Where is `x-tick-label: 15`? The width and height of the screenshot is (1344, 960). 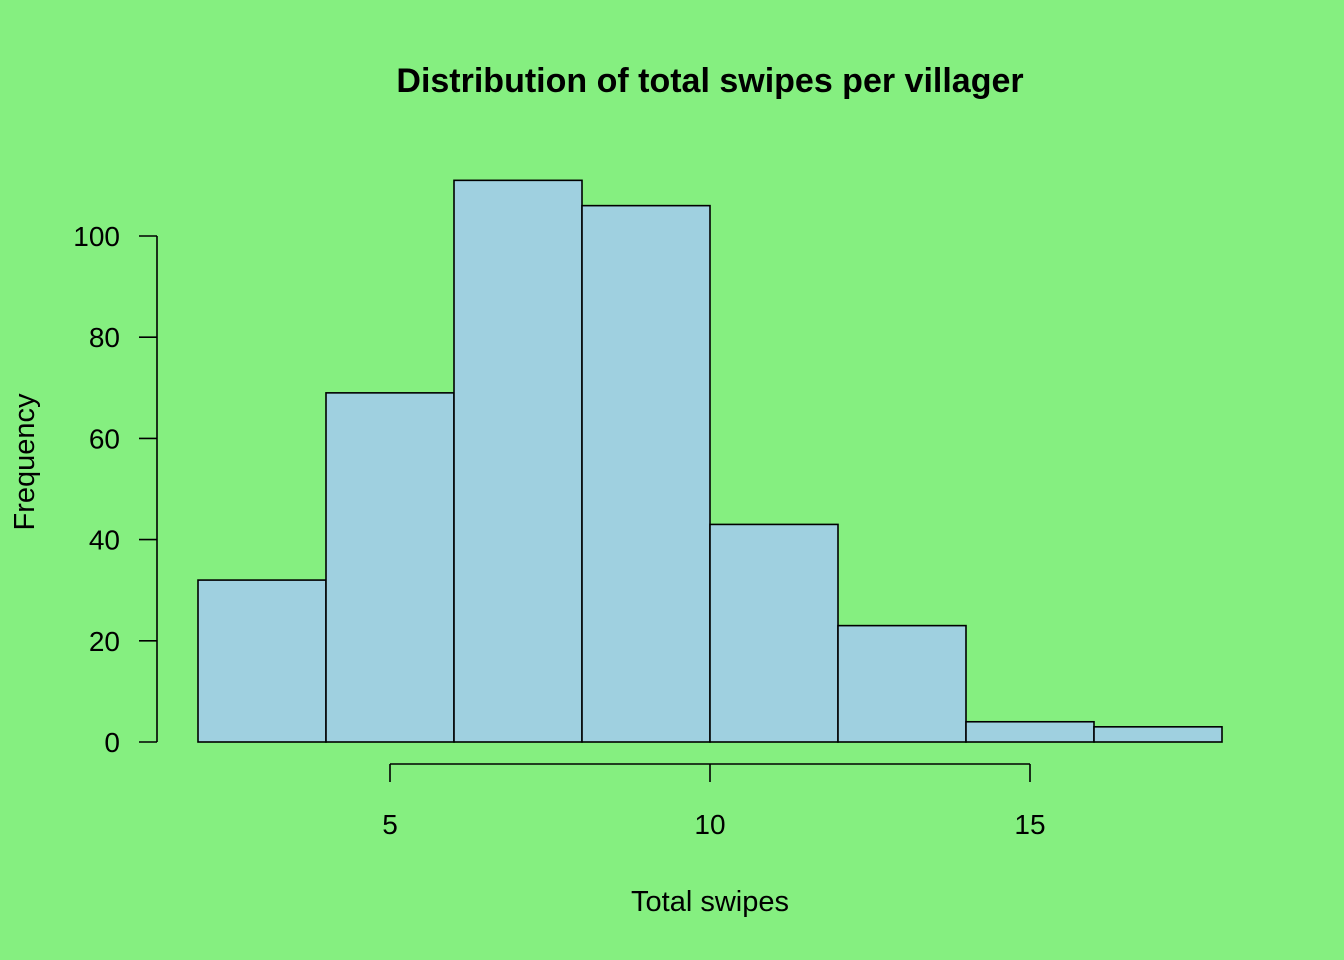
x-tick-label: 15 is located at coordinates (1029, 824).